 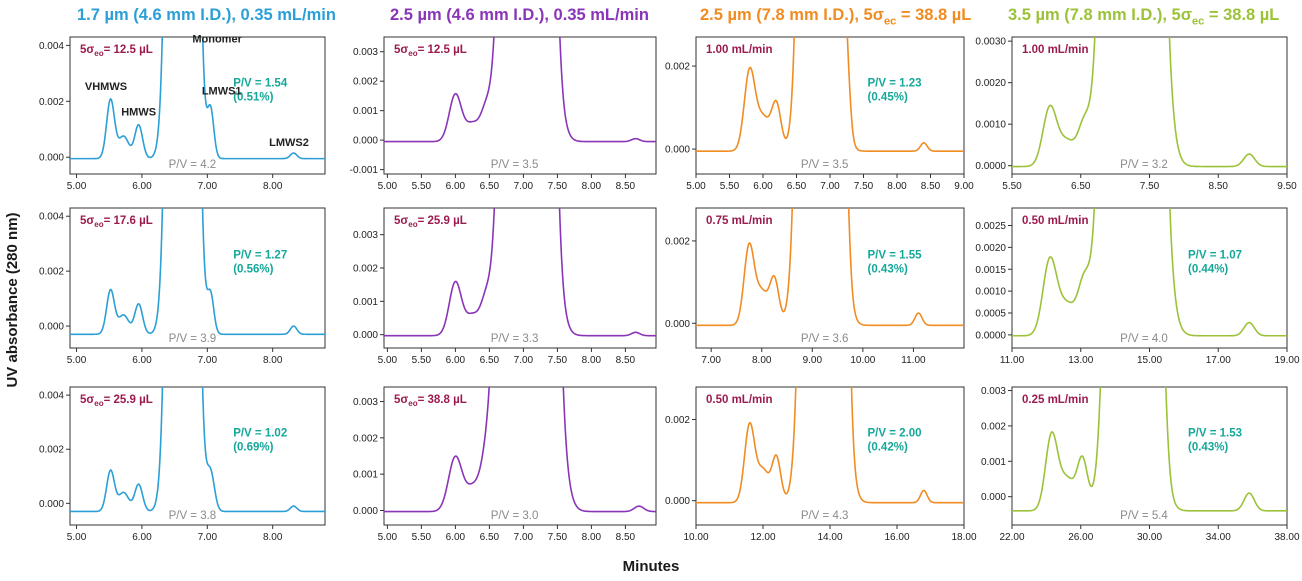 What do you see at coordinates (142, 360) in the screenshot?
I see `panel-r2-c1-xtick-label: 6.00` at bounding box center [142, 360].